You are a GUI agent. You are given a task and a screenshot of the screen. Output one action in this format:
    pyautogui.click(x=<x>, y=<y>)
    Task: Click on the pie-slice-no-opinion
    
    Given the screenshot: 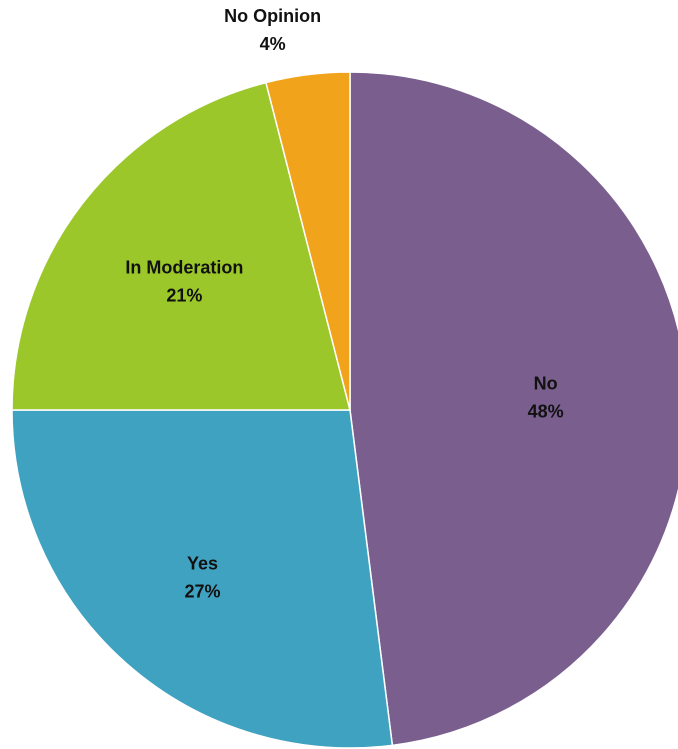 What is the action you would take?
    pyautogui.click(x=308, y=241)
    